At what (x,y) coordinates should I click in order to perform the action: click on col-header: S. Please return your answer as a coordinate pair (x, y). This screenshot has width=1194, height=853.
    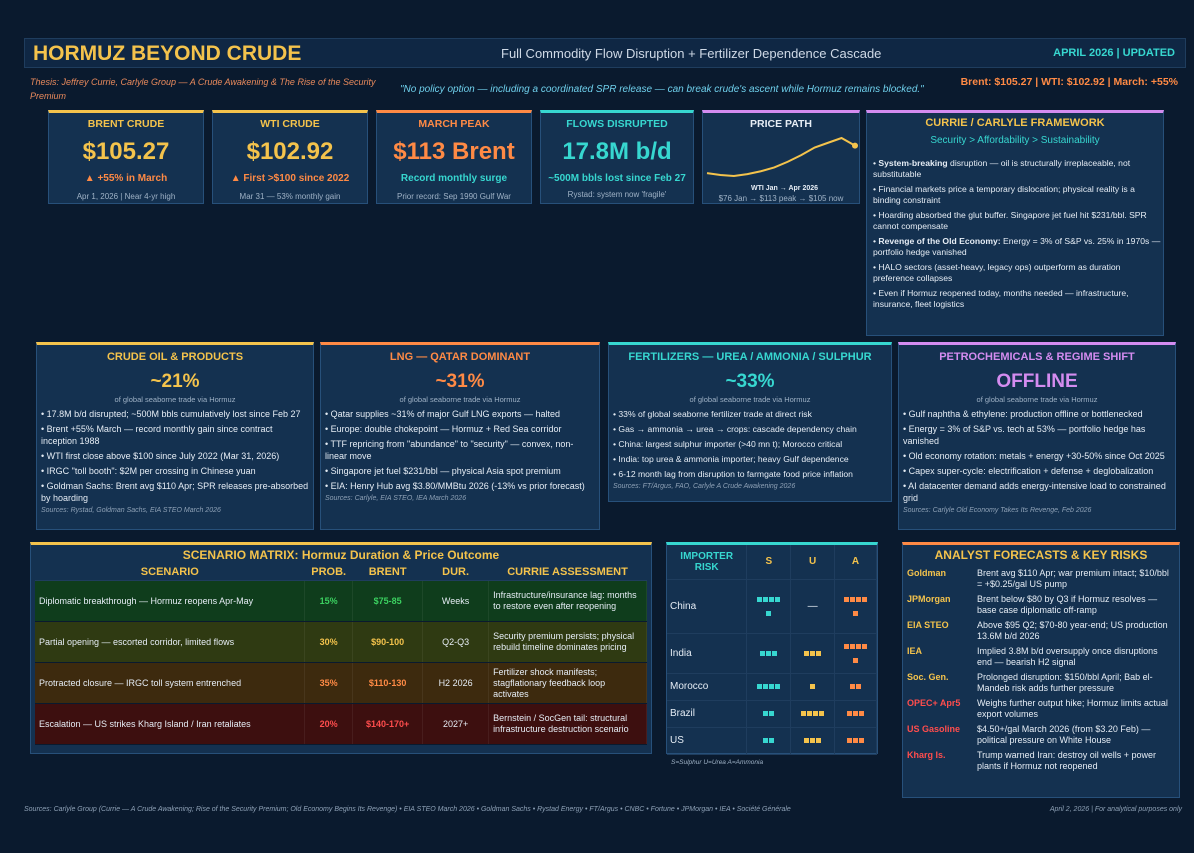
    Looking at the image, I should click on (769, 562).